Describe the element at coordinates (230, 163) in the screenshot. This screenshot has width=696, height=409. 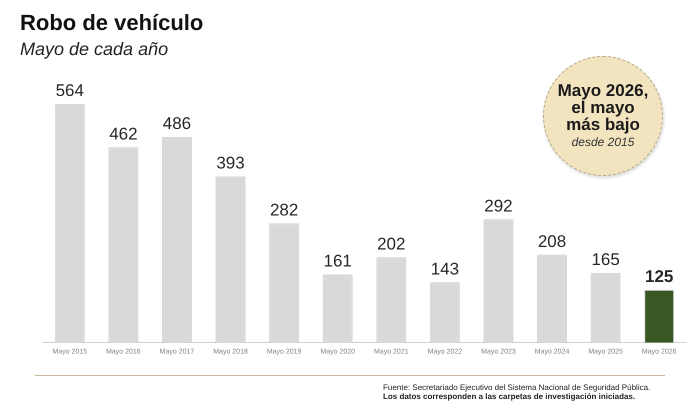
I see `data-label: 393` at that location.